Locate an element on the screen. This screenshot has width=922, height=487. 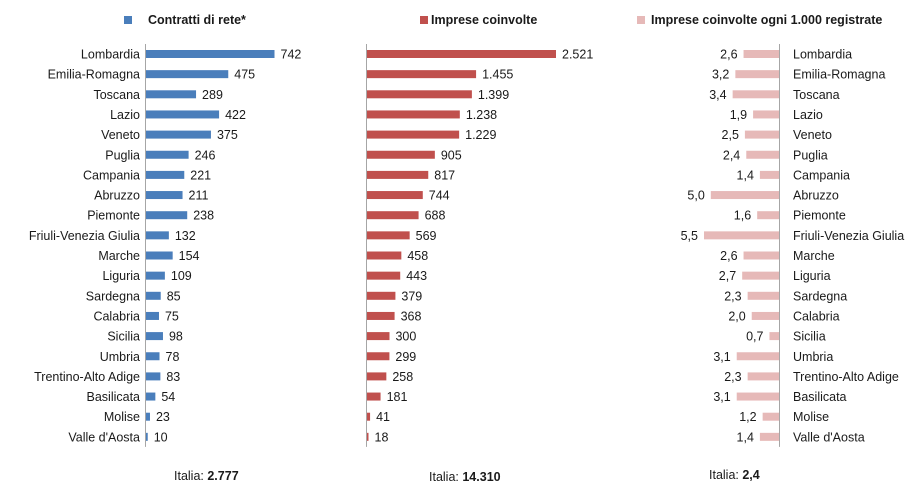
category-label: Calabria is located at coordinates (816, 316).